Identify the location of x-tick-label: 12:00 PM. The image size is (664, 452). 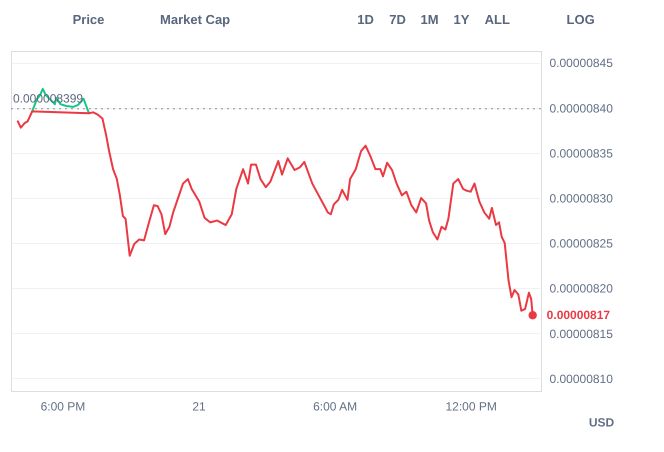
(471, 407).